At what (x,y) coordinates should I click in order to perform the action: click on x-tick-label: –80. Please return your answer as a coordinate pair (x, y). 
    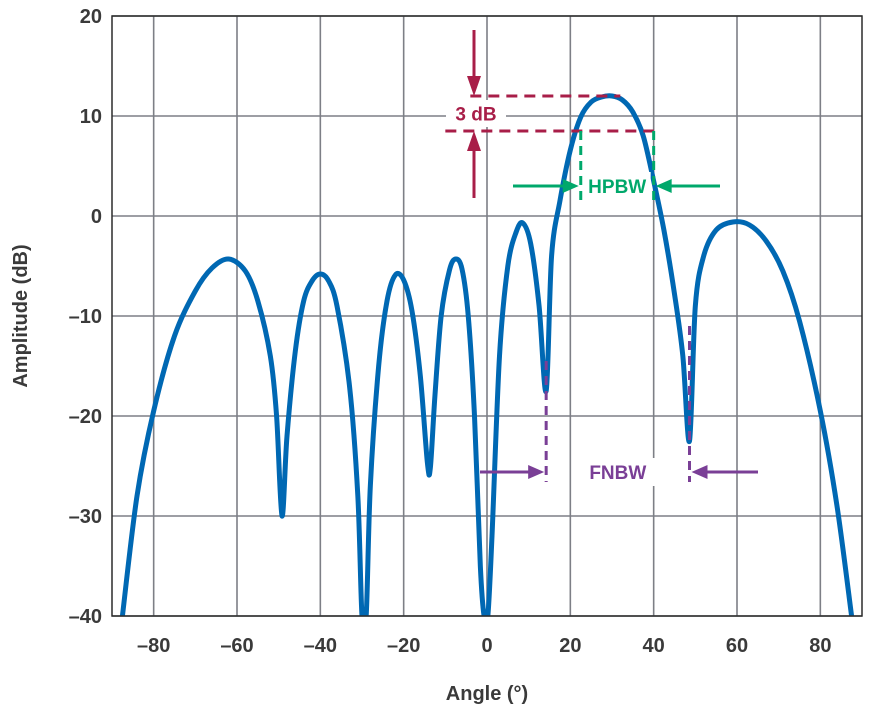
    Looking at the image, I should click on (153, 646).